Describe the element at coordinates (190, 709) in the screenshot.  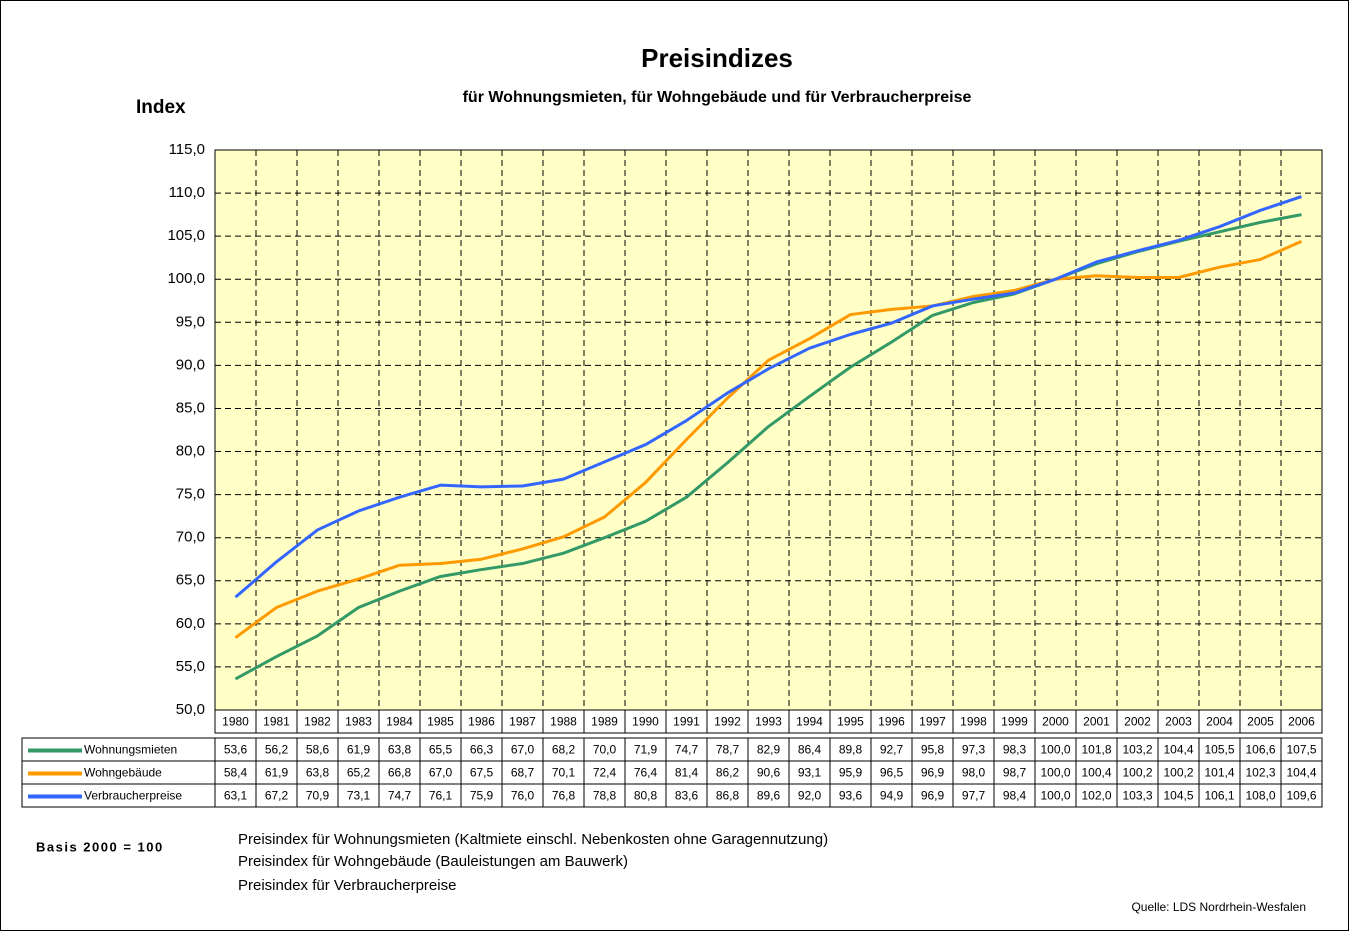
I see `y-tick-label: 50,0` at that location.